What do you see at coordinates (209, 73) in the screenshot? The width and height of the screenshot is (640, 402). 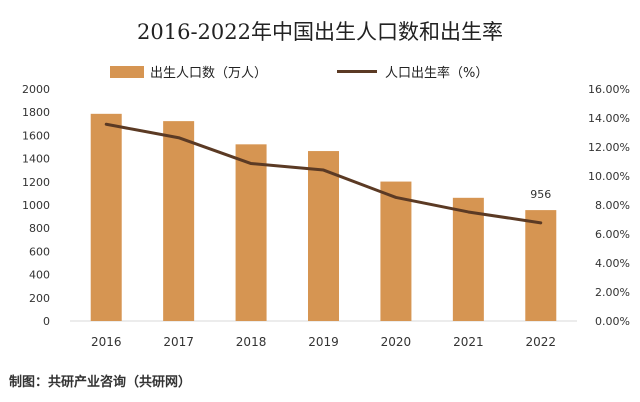 I see `legend-label-births: 出生人口数（万人）` at bounding box center [209, 73].